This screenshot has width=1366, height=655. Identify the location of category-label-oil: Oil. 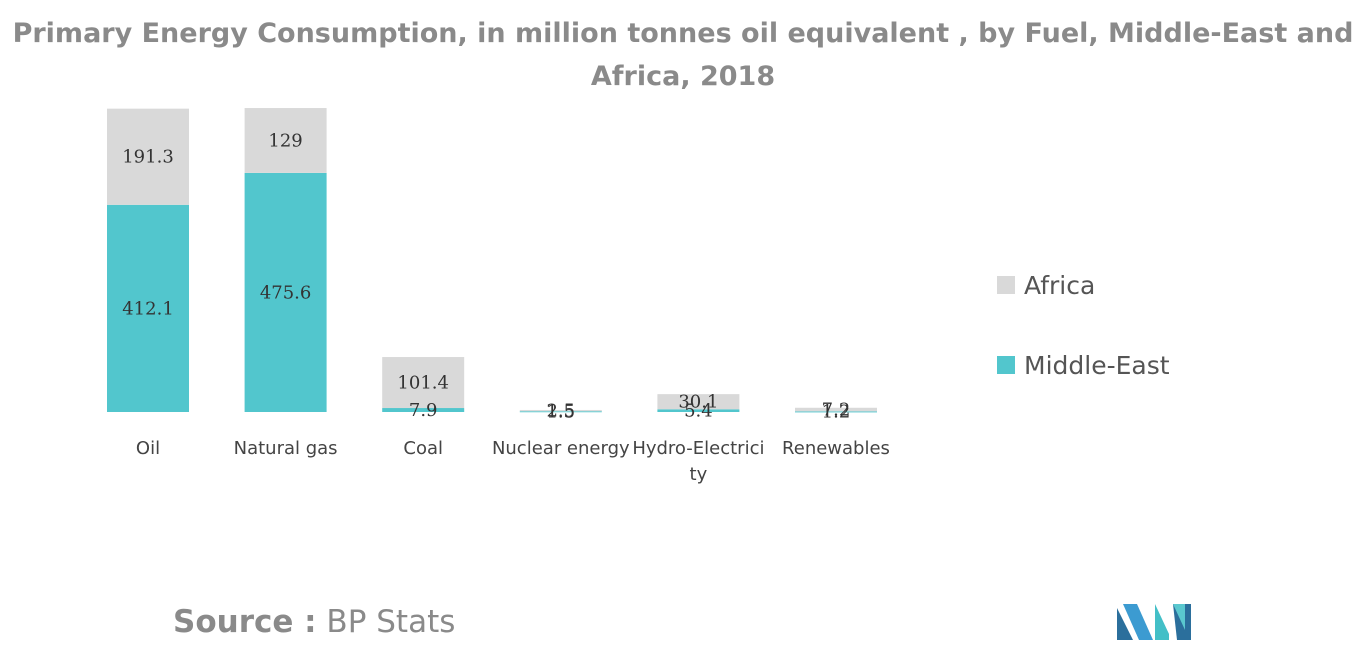
(148, 448).